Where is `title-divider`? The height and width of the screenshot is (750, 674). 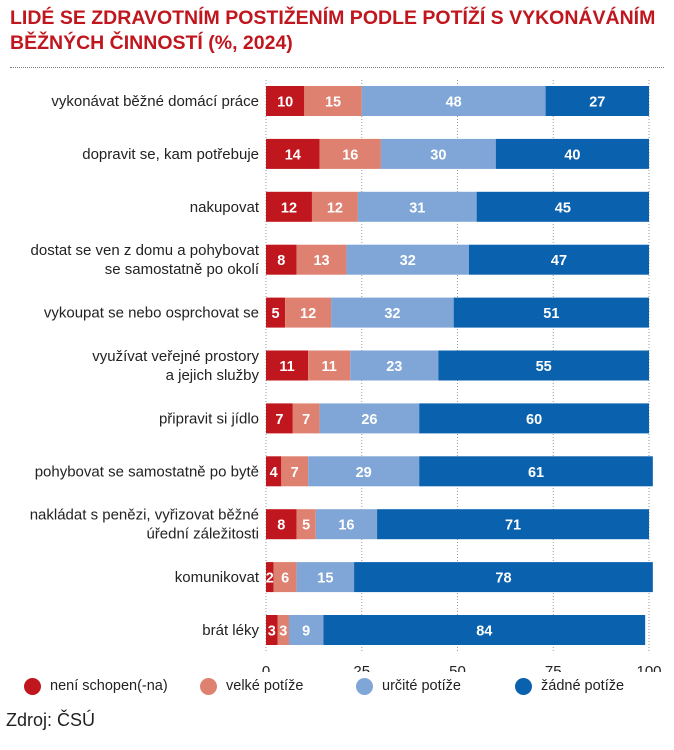 title-divider is located at coordinates (337, 67).